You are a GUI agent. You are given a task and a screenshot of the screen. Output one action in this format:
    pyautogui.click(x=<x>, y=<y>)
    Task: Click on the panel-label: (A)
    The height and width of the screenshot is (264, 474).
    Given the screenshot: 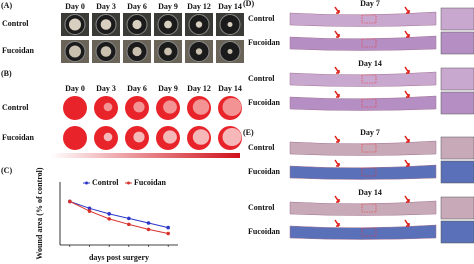 What is the action you would take?
    pyautogui.click(x=6, y=5)
    